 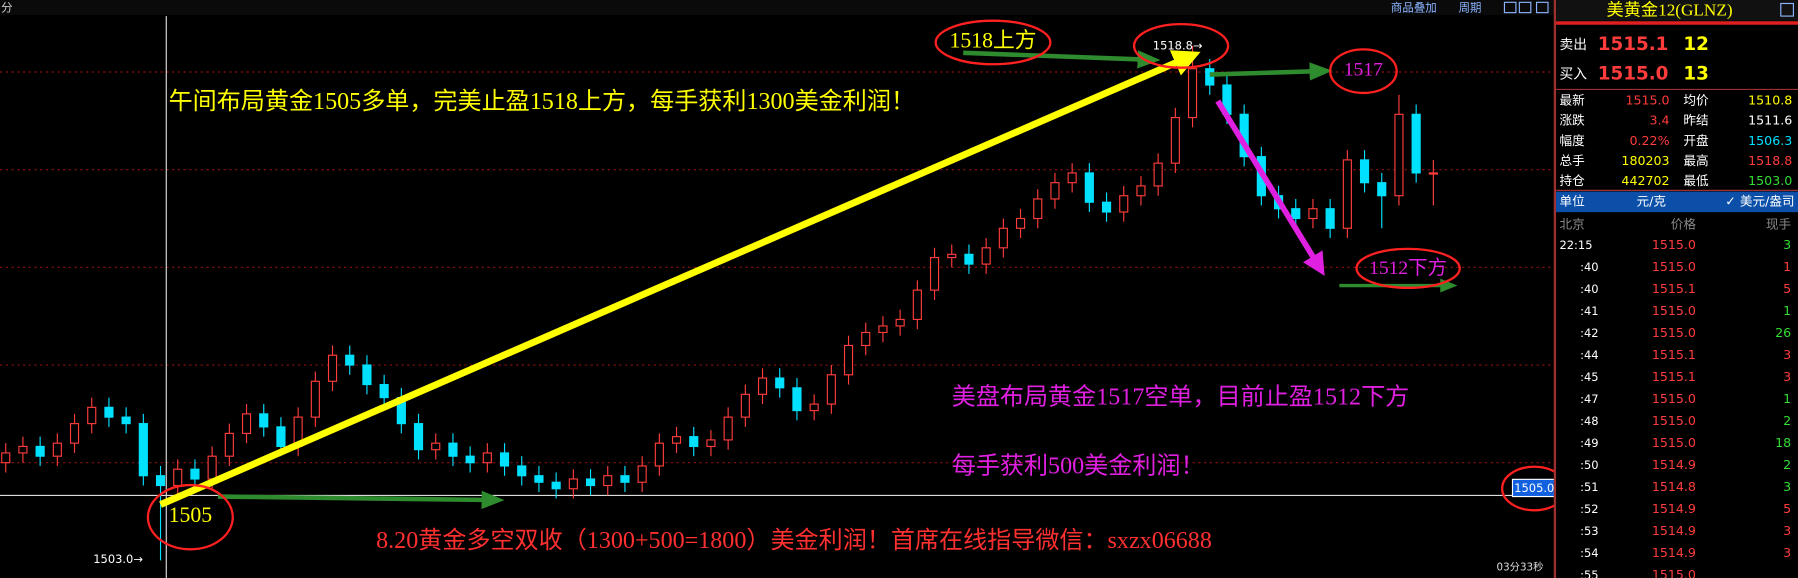 I want to click on tick-time: :41, so click(x=1589, y=311).